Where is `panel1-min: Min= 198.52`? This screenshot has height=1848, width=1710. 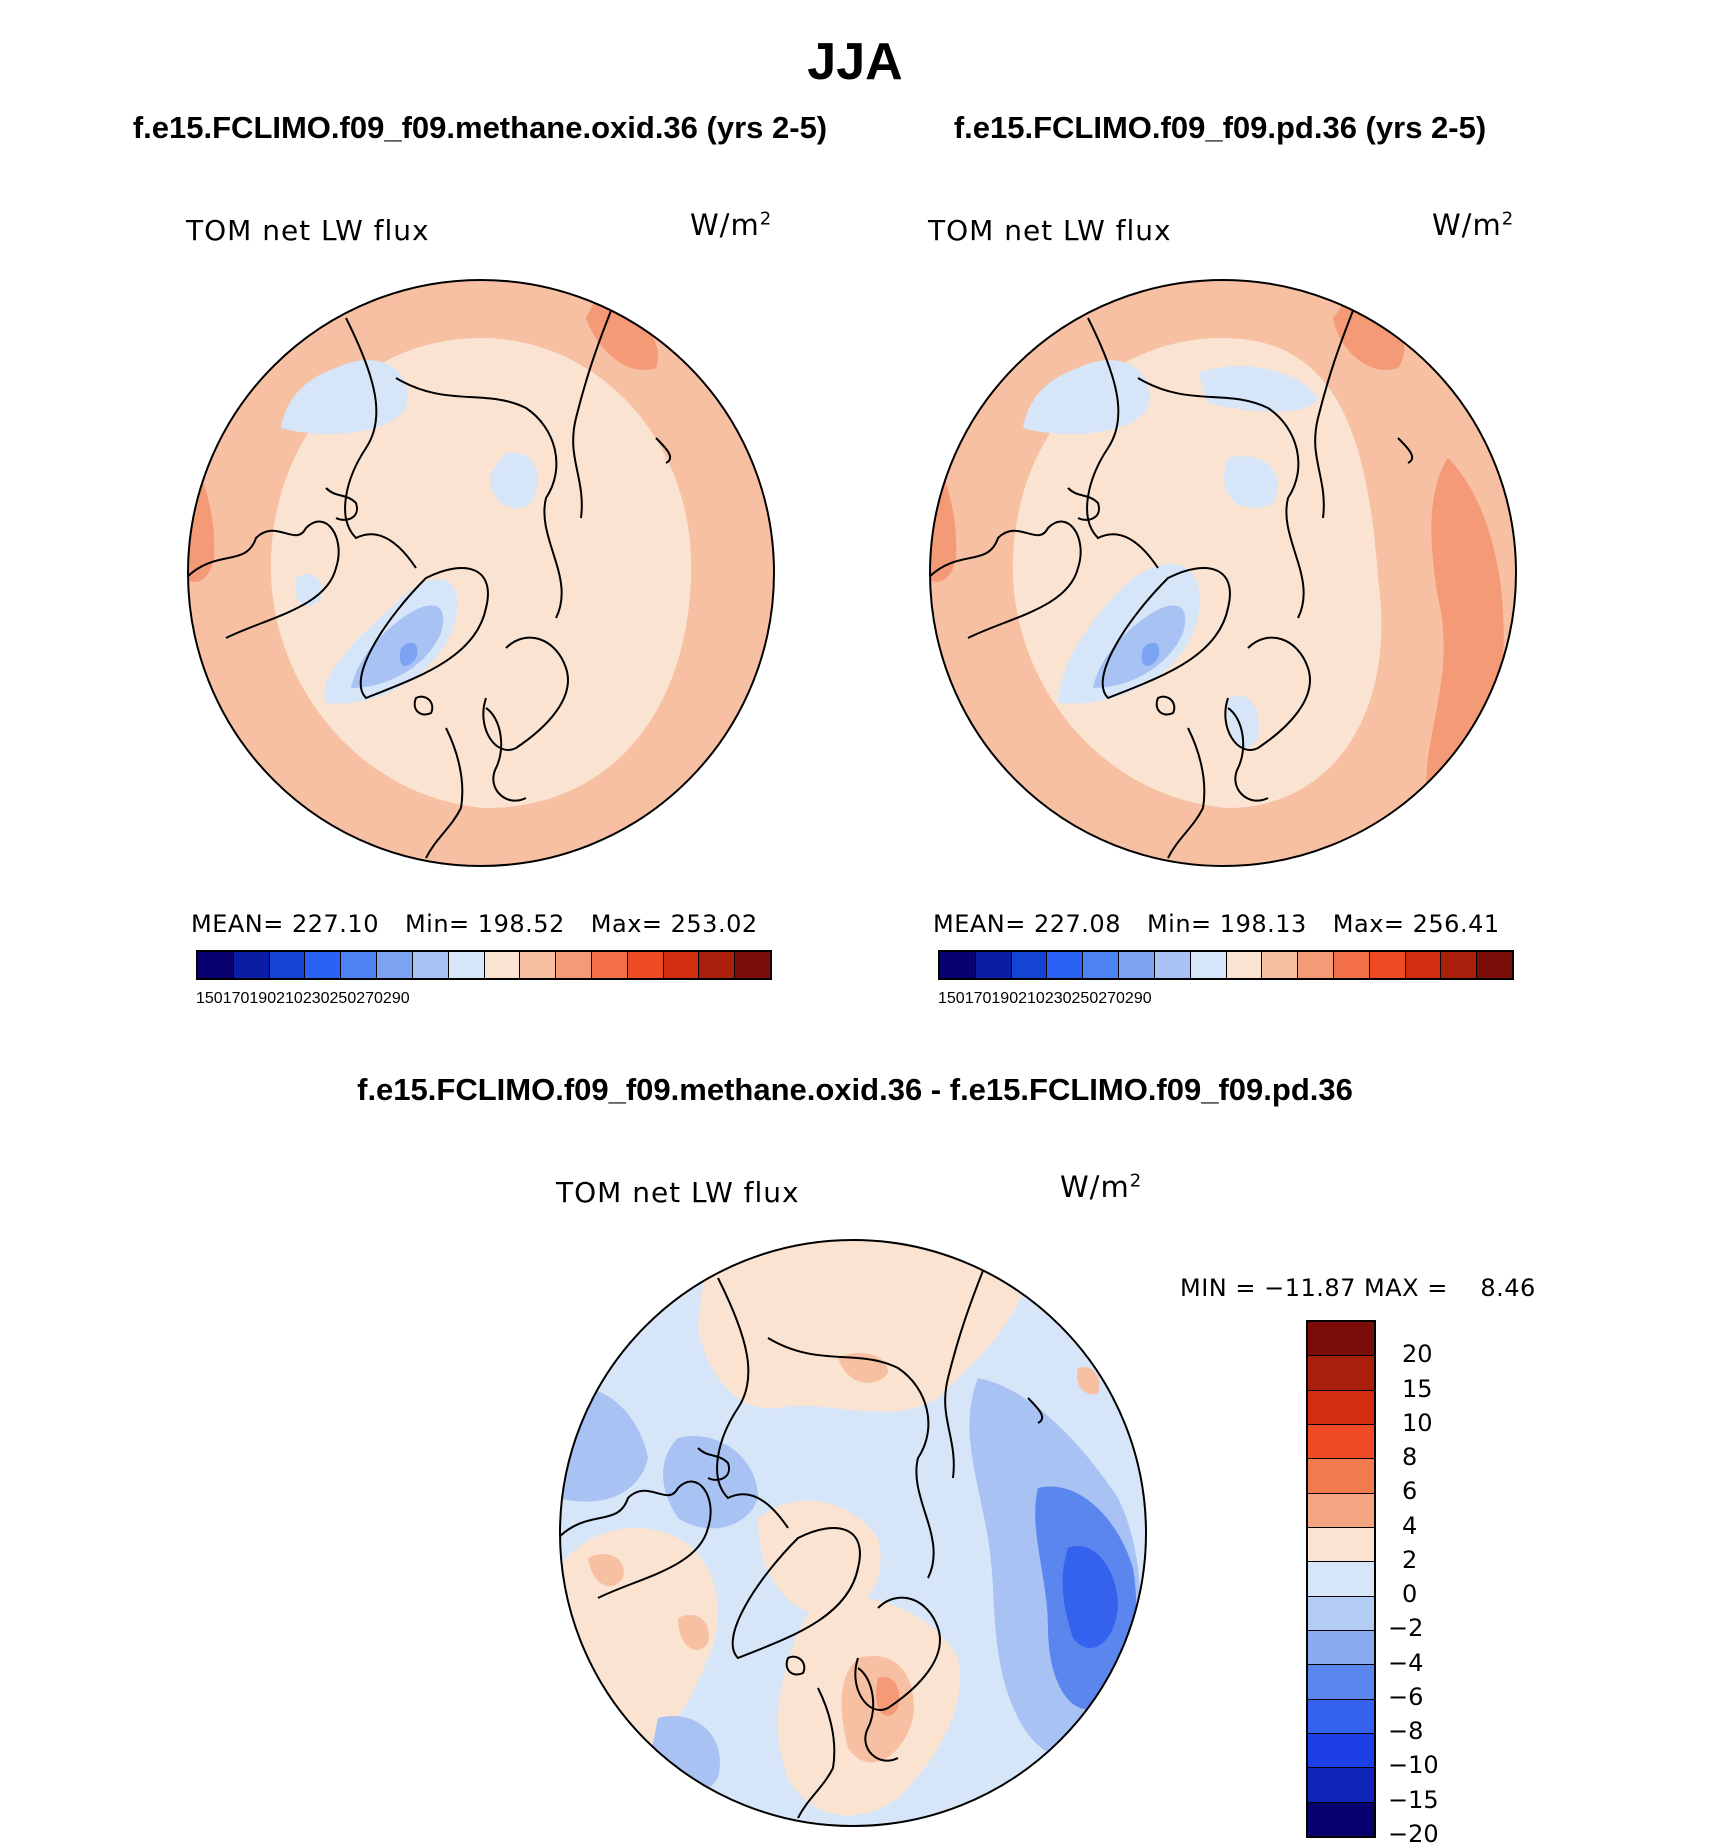 panel1-min: Min= 198.52 is located at coordinates (484, 924).